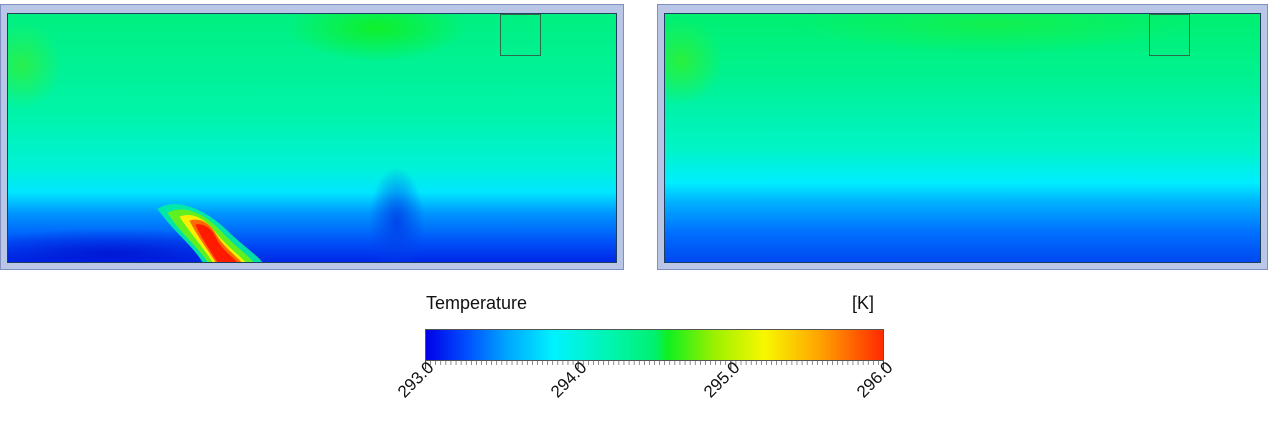 The image size is (1268, 438). I want to click on legend-unit: [K], so click(863, 303).